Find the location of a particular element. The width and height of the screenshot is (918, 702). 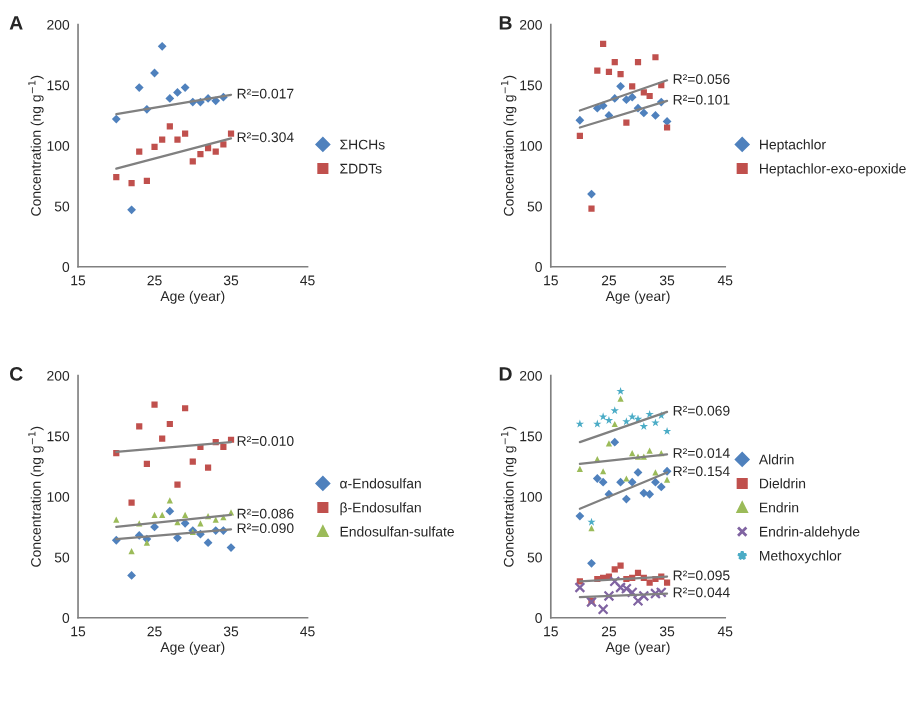

chart-title: A is located at coordinates (16, 23).